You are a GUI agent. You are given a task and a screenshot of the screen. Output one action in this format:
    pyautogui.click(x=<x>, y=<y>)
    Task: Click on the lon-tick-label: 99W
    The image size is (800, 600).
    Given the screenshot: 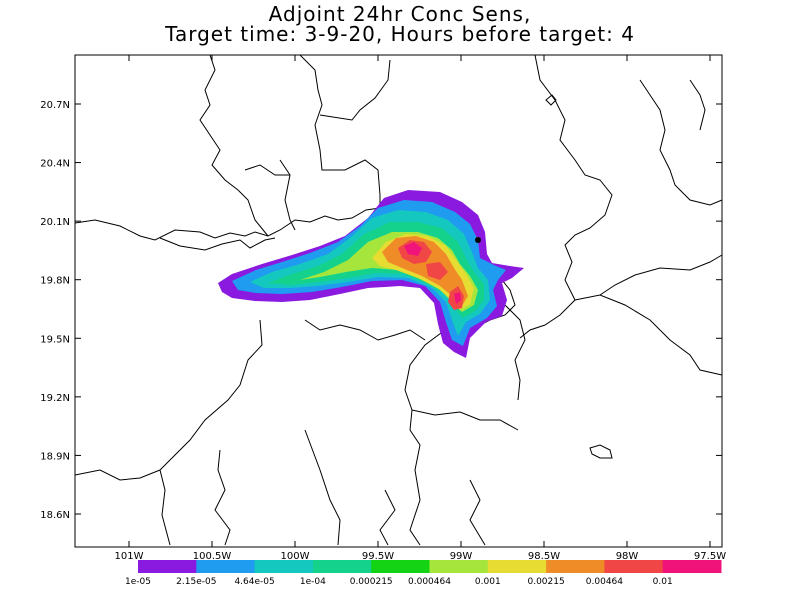 What is the action you would take?
    pyautogui.click(x=461, y=556)
    